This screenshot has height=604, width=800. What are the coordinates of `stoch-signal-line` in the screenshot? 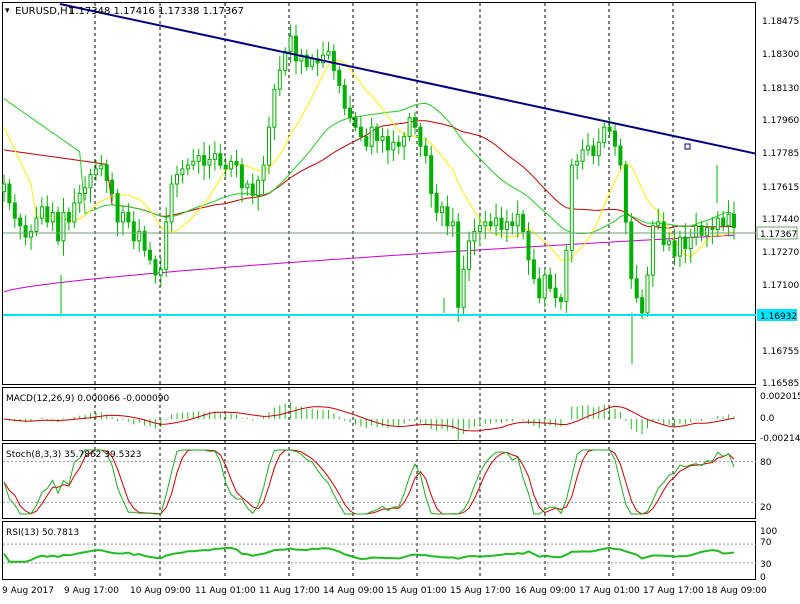 It's located at (369, 482).